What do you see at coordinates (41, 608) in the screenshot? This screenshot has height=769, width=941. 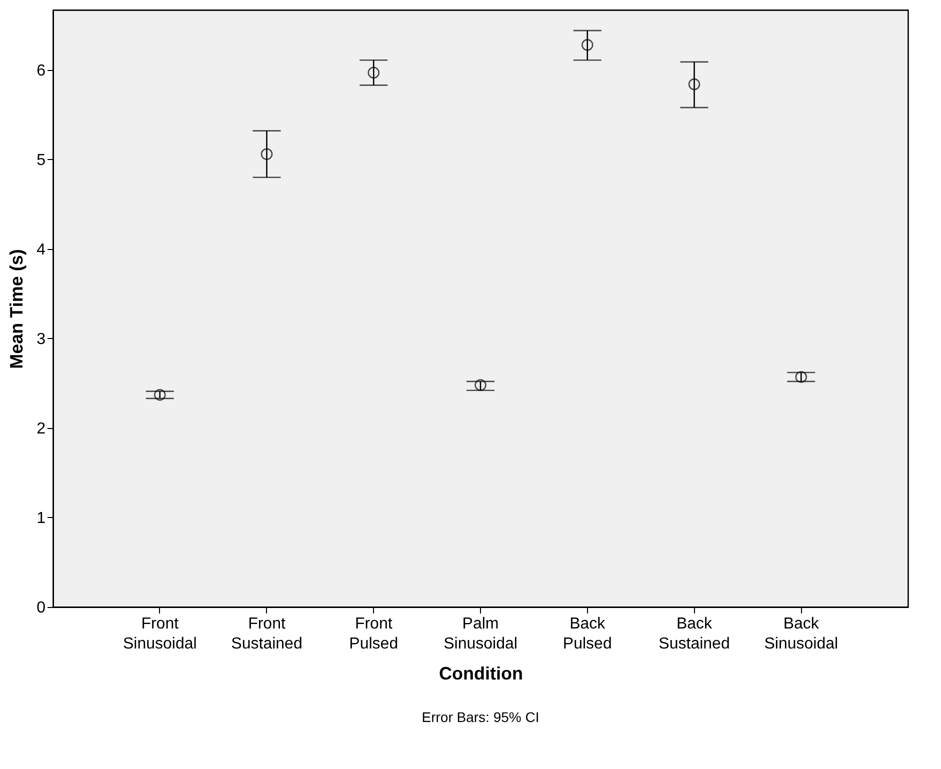 I see `y-tick-label: 0` at bounding box center [41, 608].